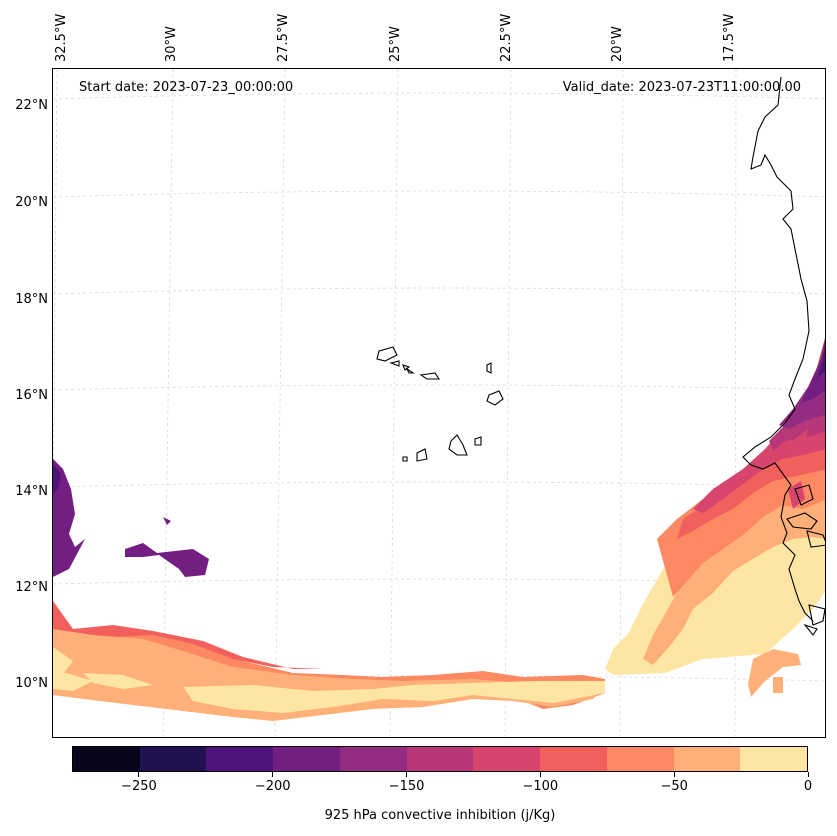 The image size is (837, 836). I want to click on colorbar-tick-label: −250, so click(139, 786).